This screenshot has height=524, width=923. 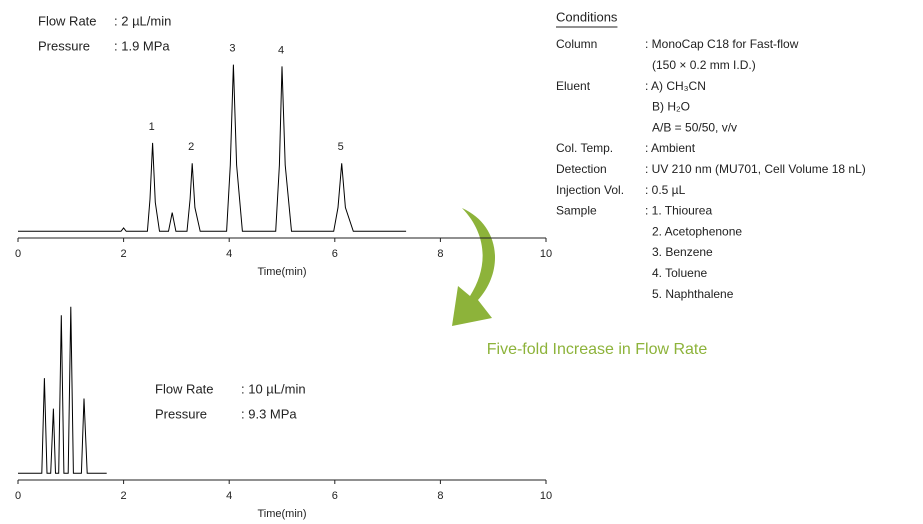 What do you see at coordinates (682, 252) in the screenshot?
I see `condition-value: 3. Benzene` at bounding box center [682, 252].